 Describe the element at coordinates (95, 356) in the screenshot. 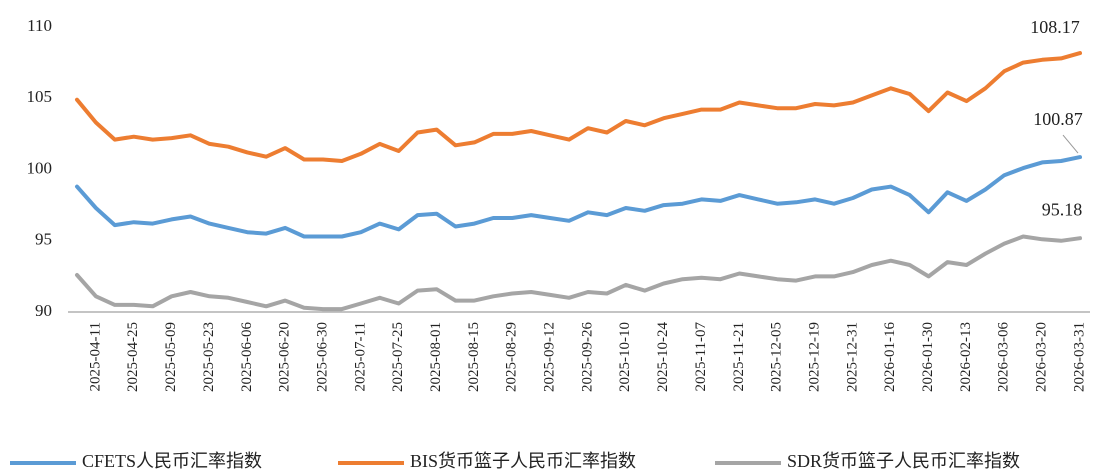

I see `x-tick-label: 2025-04-11` at that location.